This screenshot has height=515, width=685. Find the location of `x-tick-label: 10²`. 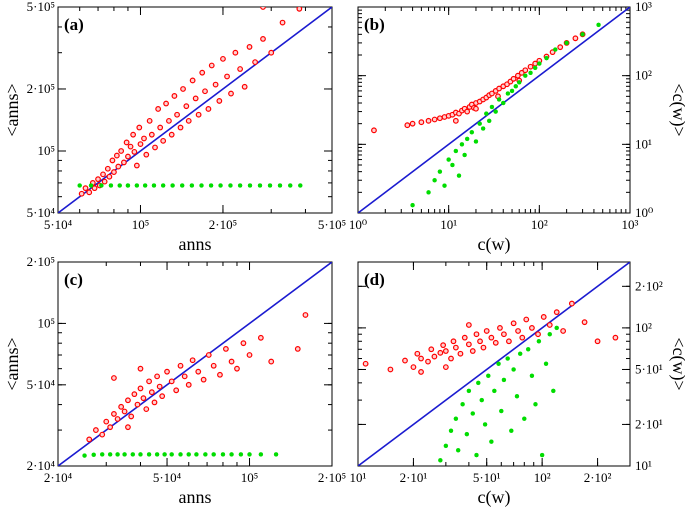

x-tick-label: 10² is located at coordinates (539, 224).